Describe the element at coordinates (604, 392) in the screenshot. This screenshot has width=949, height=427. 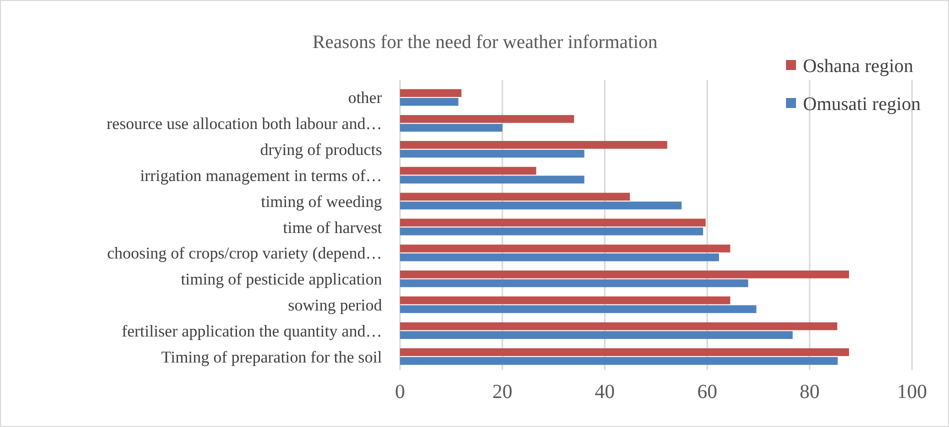
I see `x-tick-label: 40` at that location.